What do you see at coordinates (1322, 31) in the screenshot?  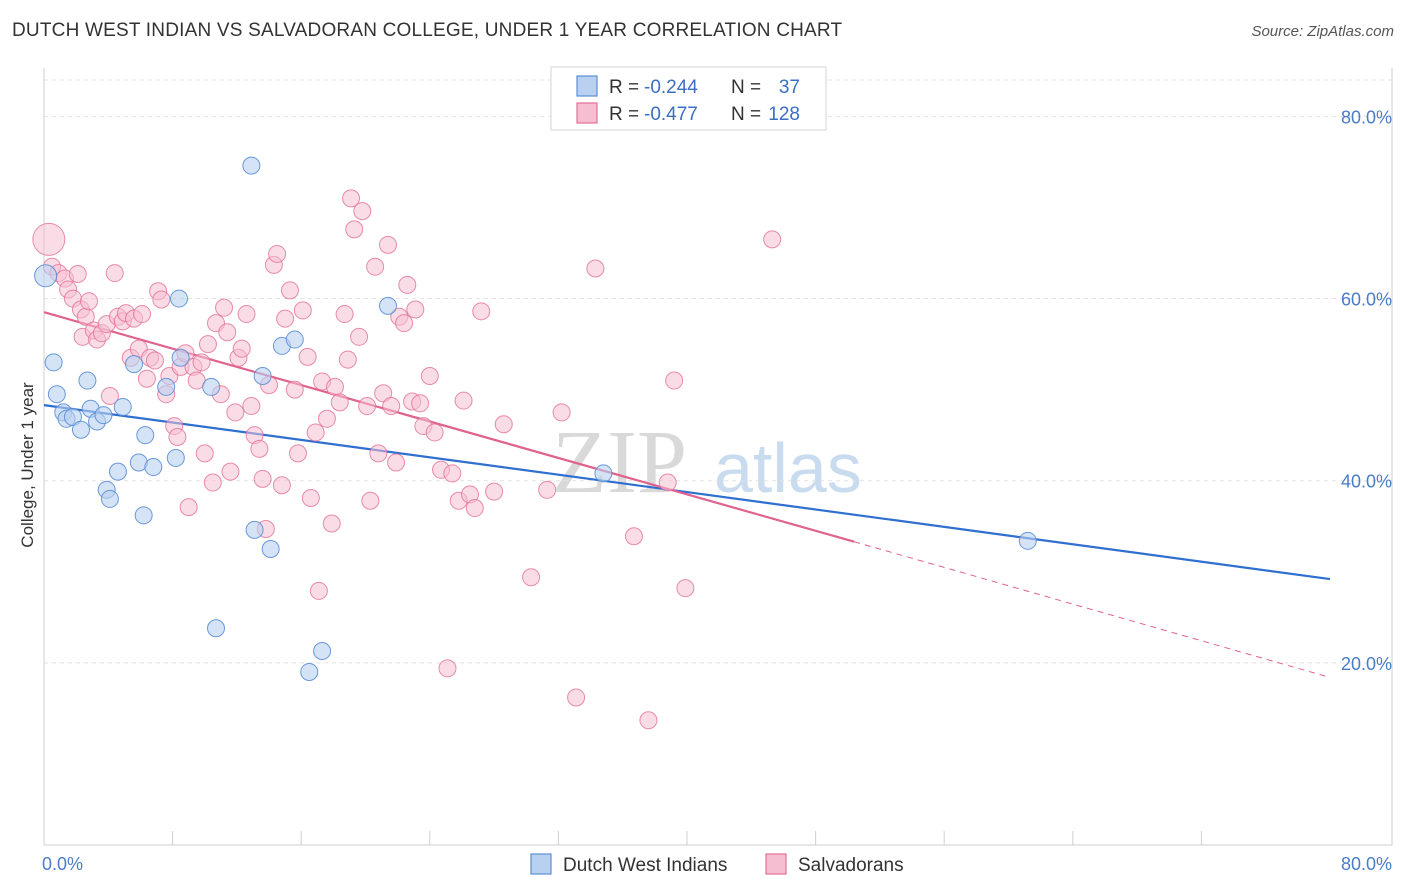 I see `chart-source: Source: ZipAtlas.com` at bounding box center [1322, 31].